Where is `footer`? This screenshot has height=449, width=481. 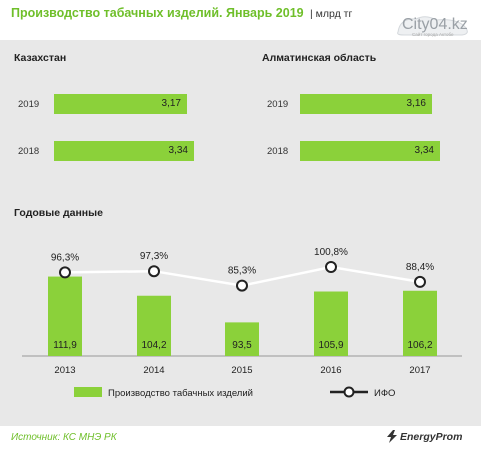
footer is located at coordinates (240, 437).